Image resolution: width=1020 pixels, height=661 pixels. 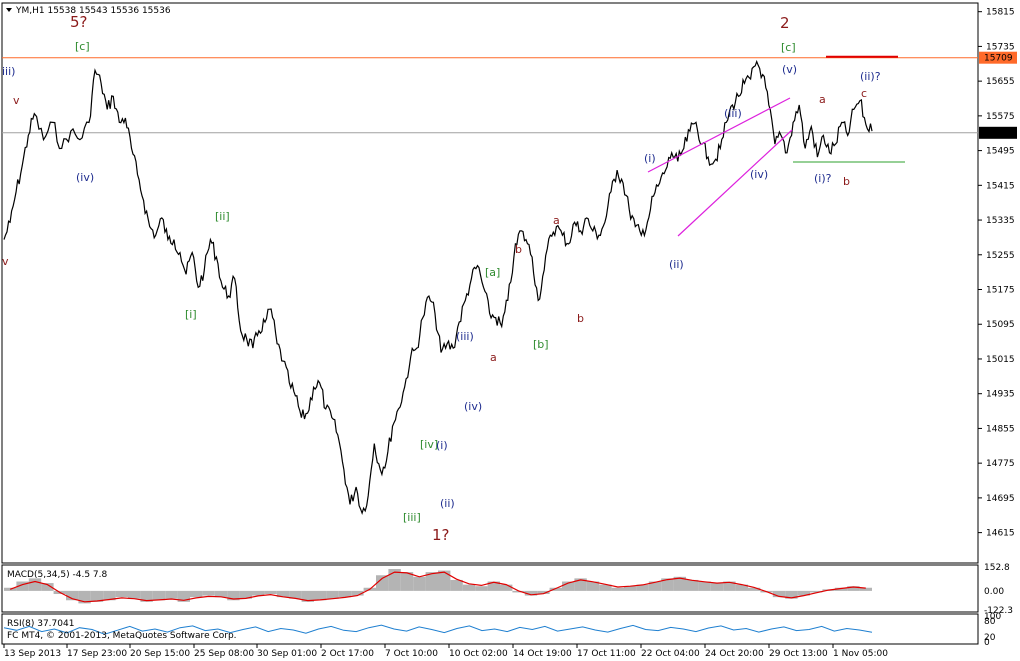 I want to click on x-tick-label: 30 Sep 01:00, so click(x=287, y=654).